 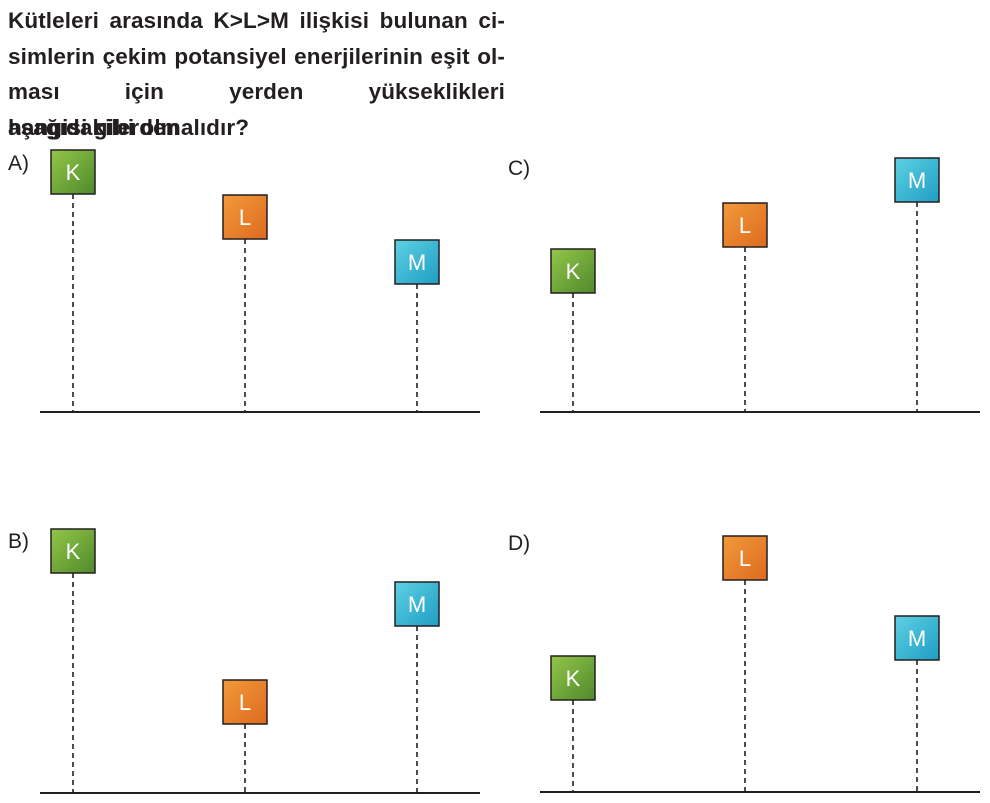 I want to click on option-c-block-k, so click(x=573, y=271).